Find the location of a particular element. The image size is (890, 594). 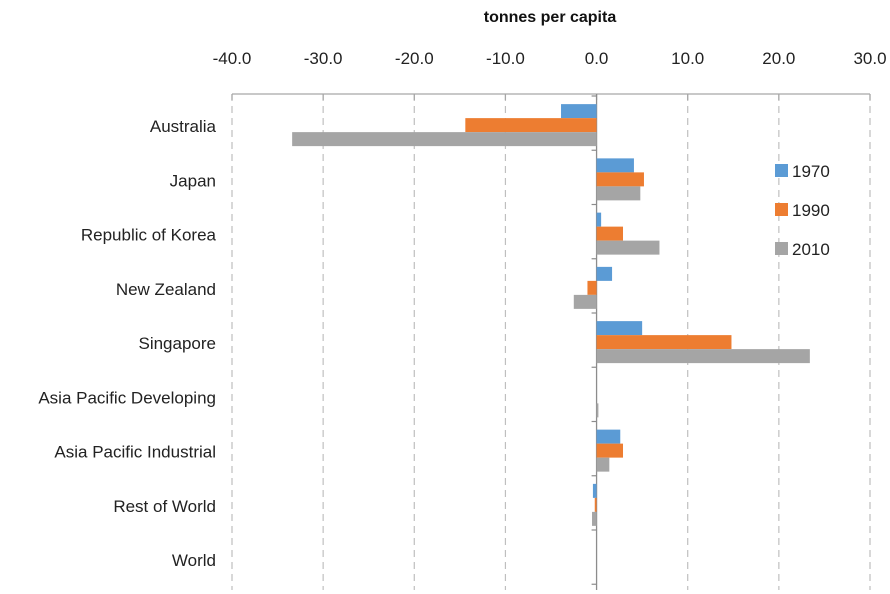

category-label: Republic of Korea is located at coordinates (149, 235).